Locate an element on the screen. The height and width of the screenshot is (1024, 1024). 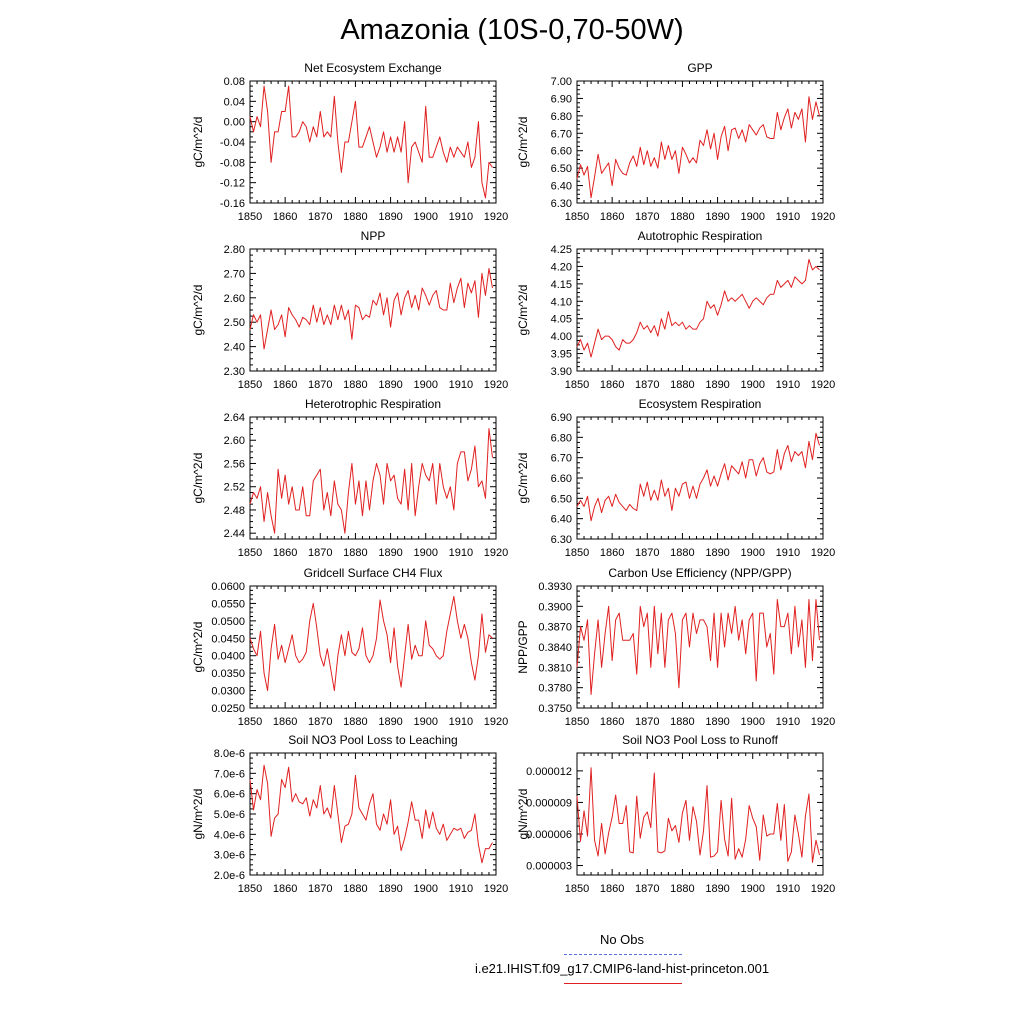
y-tick-label: 0.3810 is located at coordinates (555, 668).